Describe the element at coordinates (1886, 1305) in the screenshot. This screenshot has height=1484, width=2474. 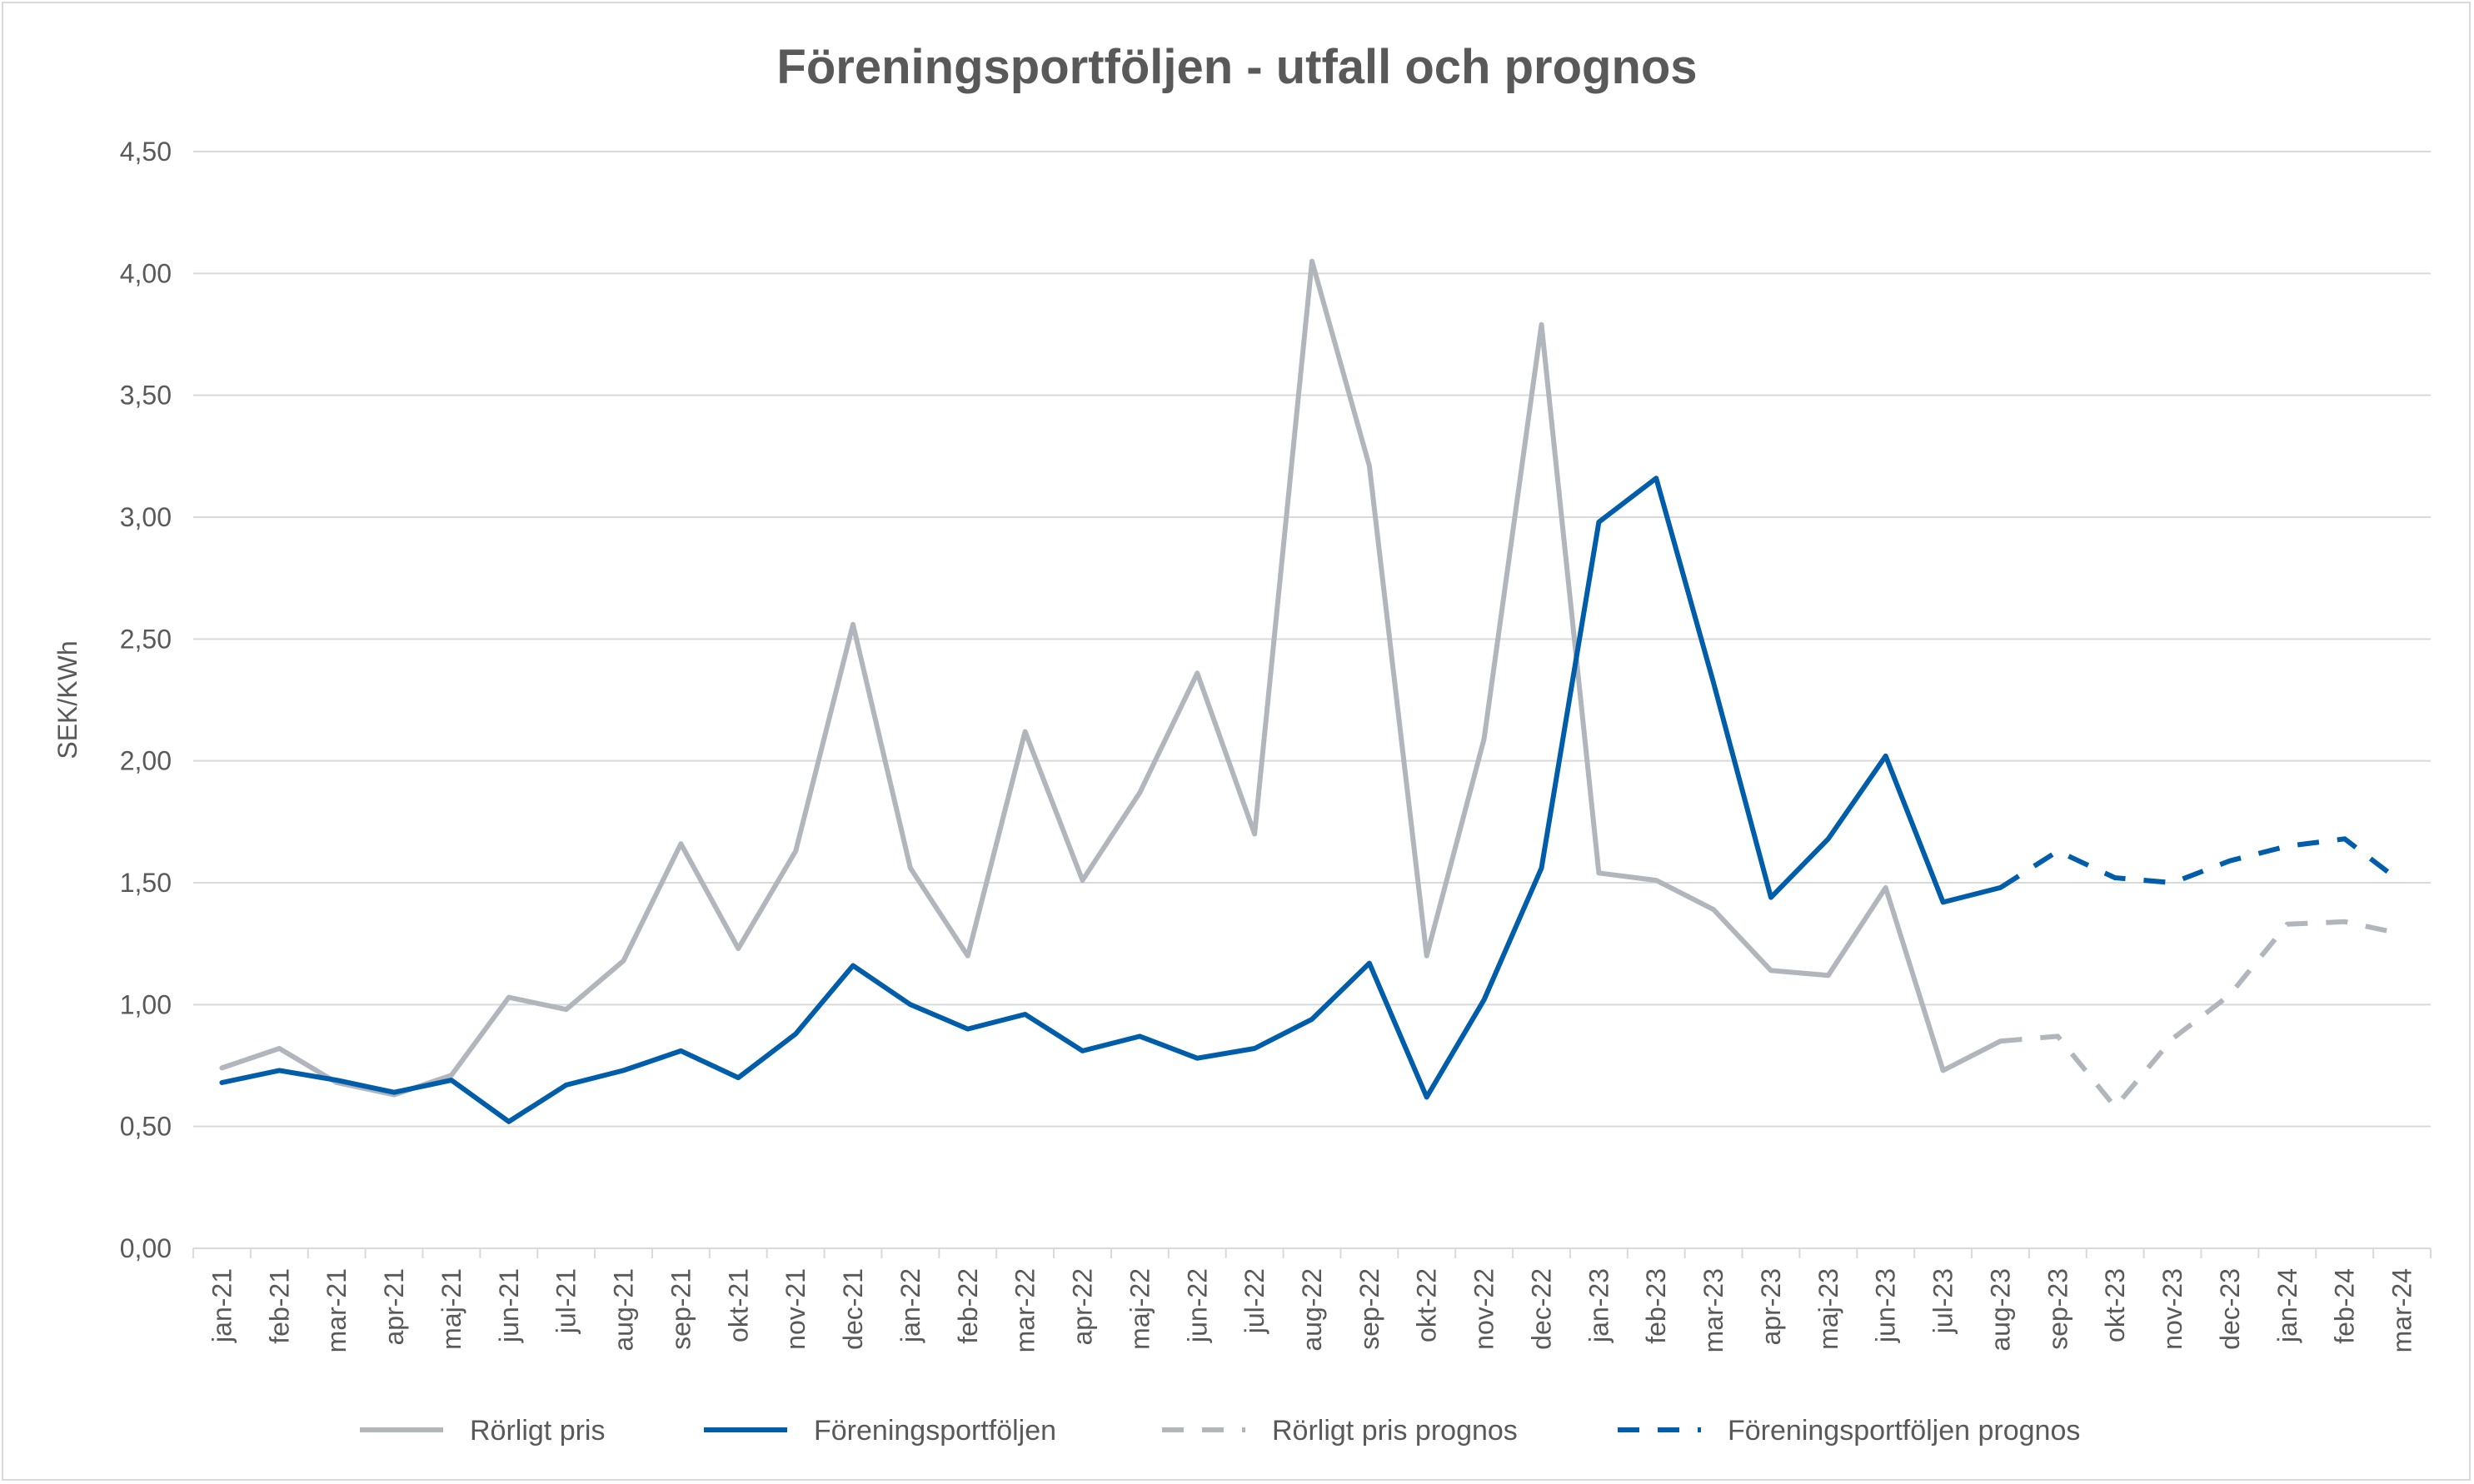
I see `x-tick-label: jun-23` at that location.